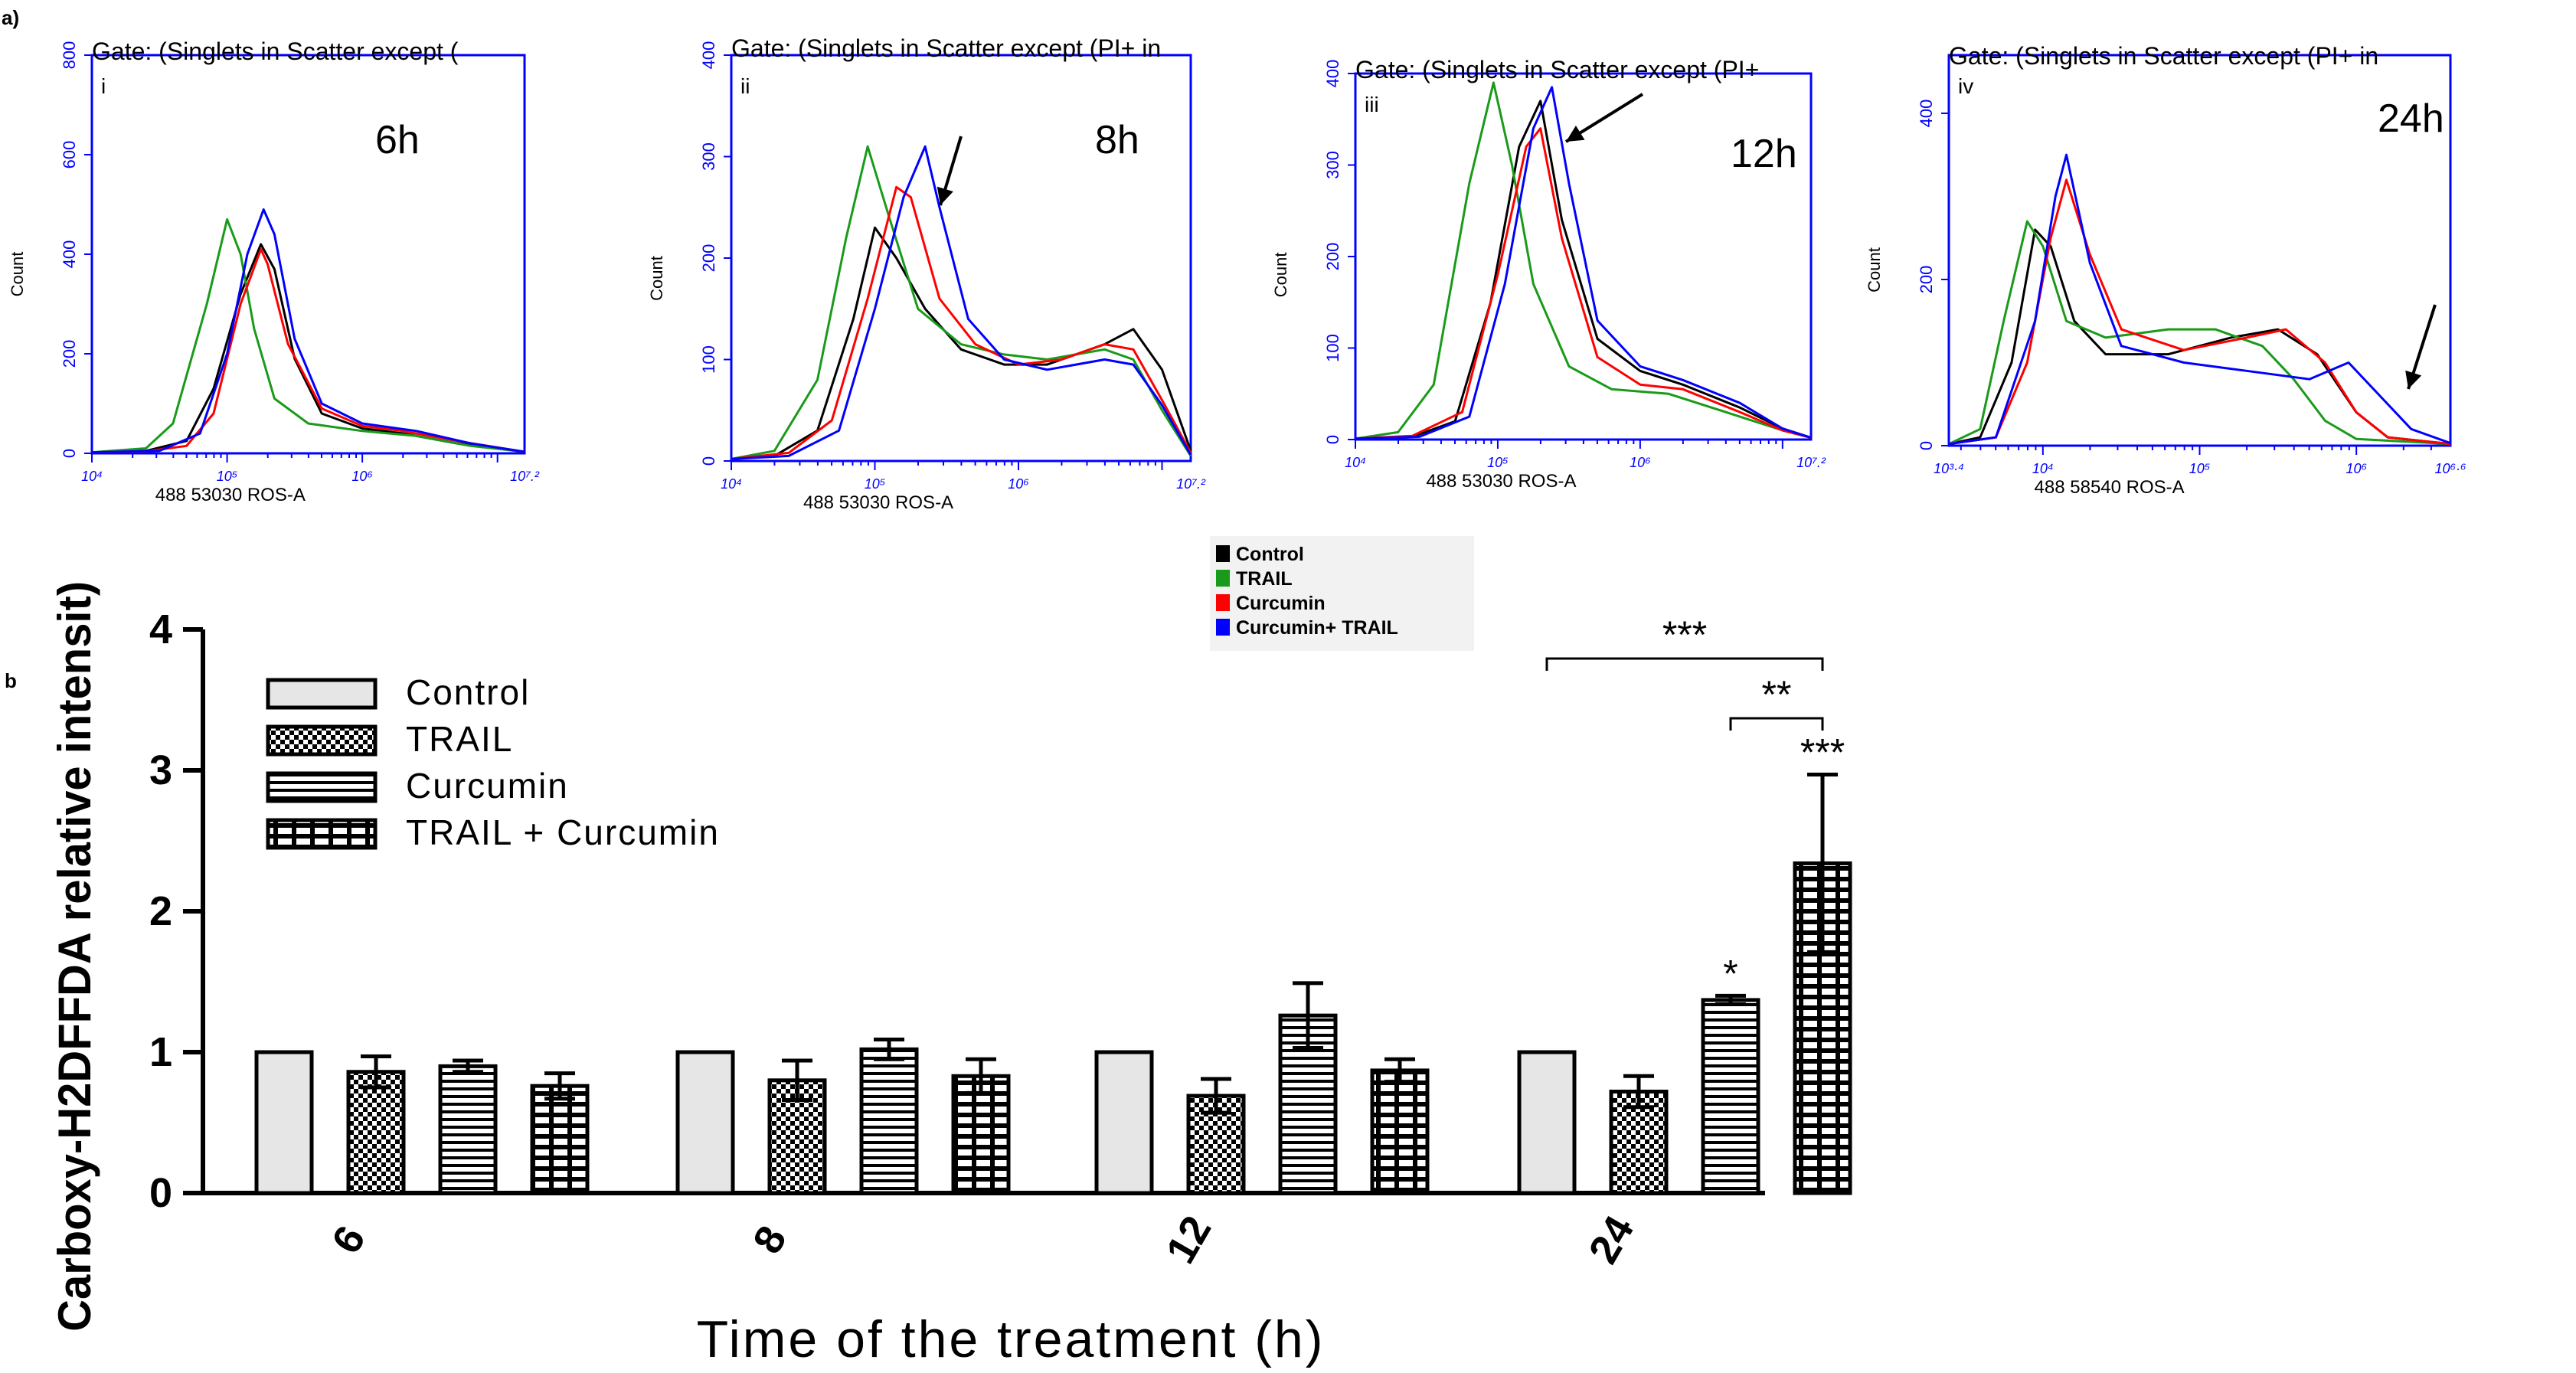 The width and height of the screenshot is (2576, 1373). What do you see at coordinates (1342, 593) in the screenshot?
I see `legend-background` at bounding box center [1342, 593].